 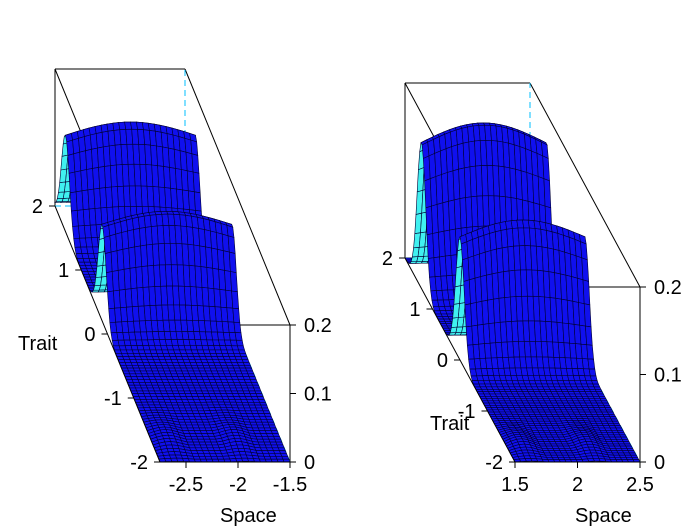 What do you see at coordinates (515, 485) in the screenshot?
I see `space-tick-label: 1.5` at bounding box center [515, 485].